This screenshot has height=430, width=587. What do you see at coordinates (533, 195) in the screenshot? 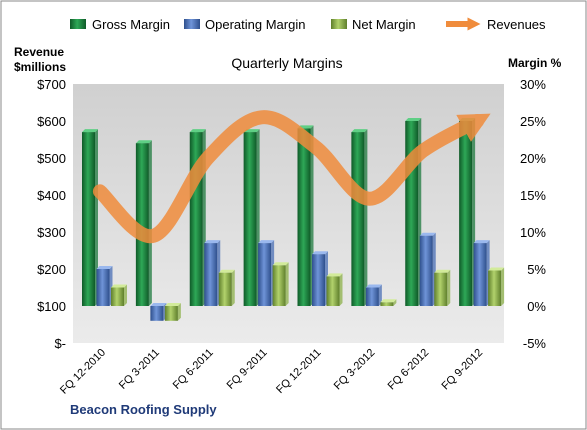
I see `right-tick-label: 15%` at bounding box center [533, 195].